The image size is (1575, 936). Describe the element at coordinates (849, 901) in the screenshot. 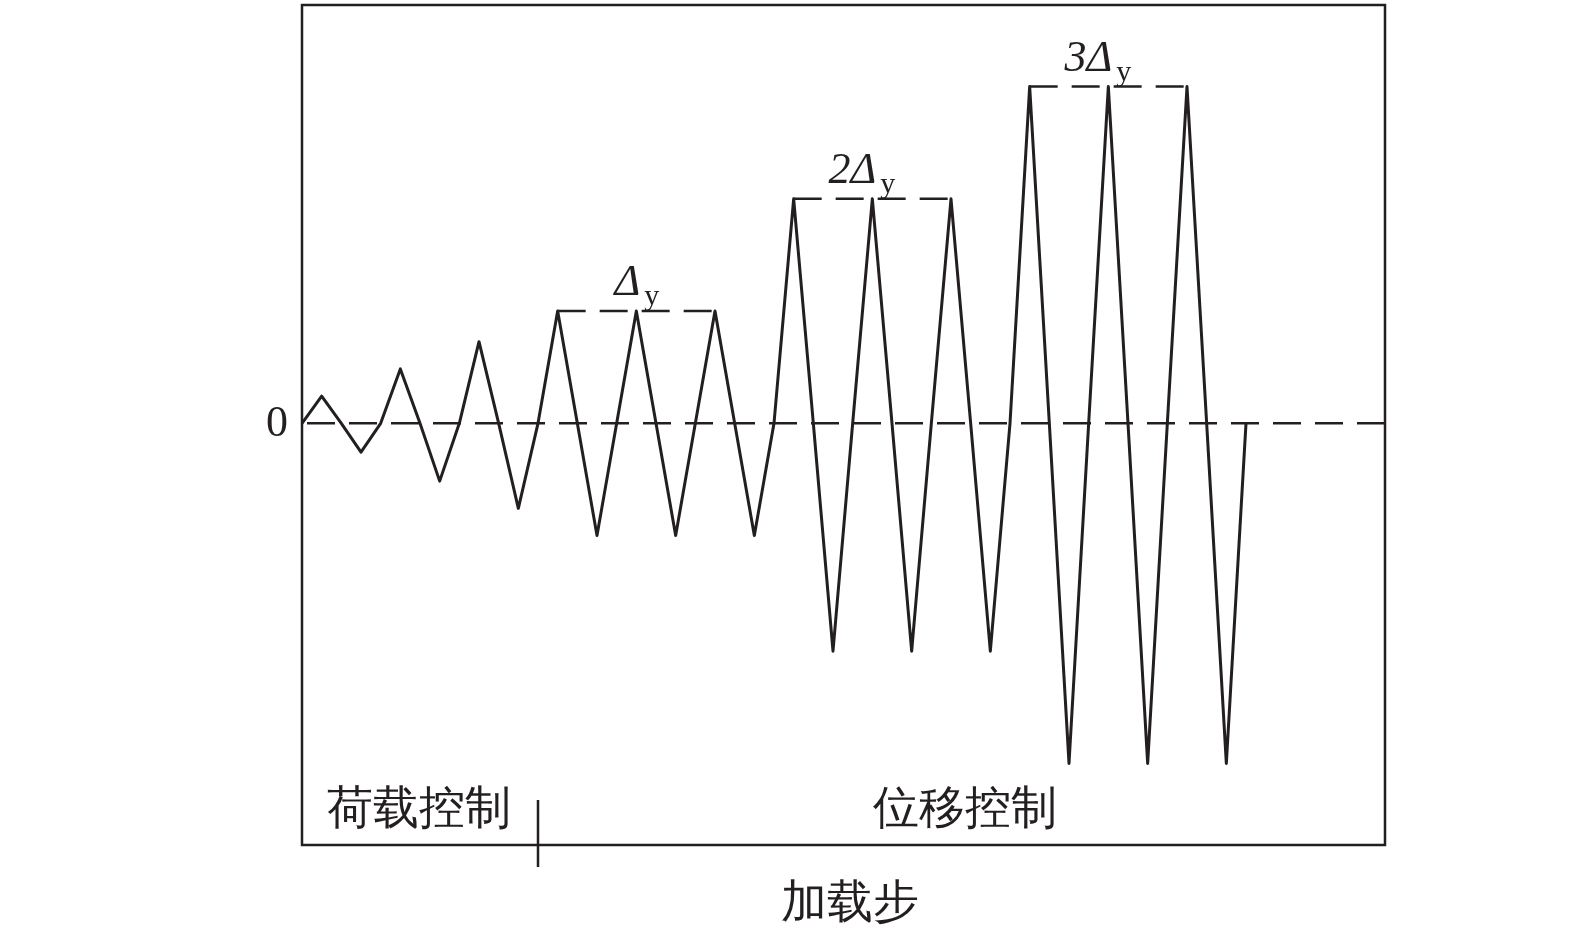

I see `x-axis-title: 加载步` at that location.